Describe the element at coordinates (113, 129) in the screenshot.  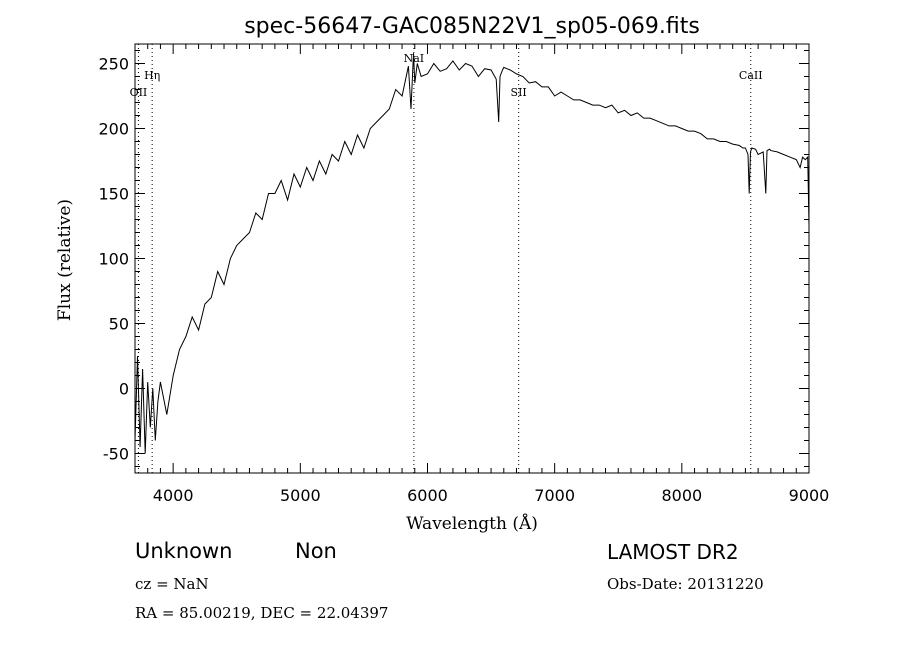
I see `y-tick-label: 200` at that location.